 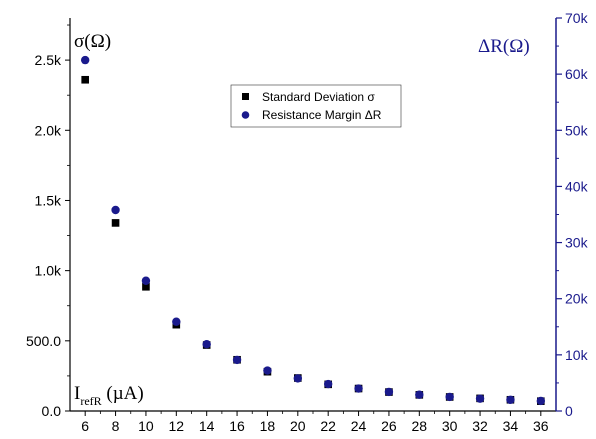 What do you see at coordinates (123, 393) in the screenshot?
I see `x-axis-title-unit: (µA)` at bounding box center [123, 393].